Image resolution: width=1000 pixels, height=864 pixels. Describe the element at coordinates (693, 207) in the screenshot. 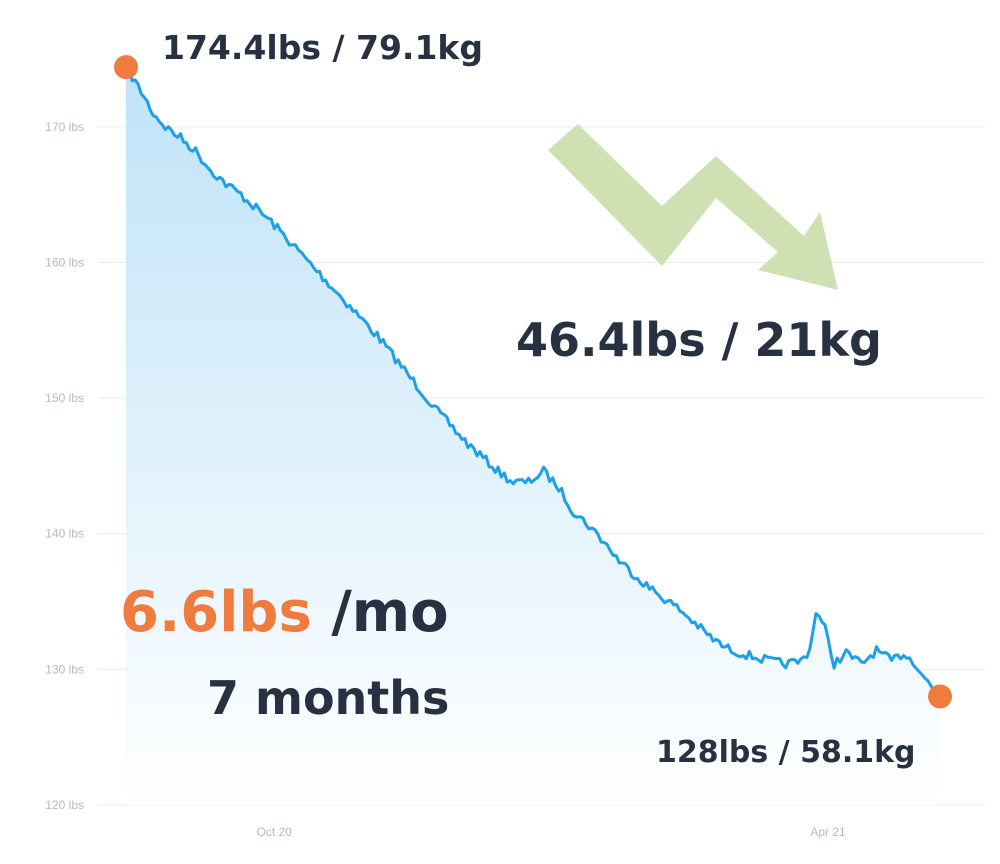

I see `zigzag-down-arrow-icon` at that location.